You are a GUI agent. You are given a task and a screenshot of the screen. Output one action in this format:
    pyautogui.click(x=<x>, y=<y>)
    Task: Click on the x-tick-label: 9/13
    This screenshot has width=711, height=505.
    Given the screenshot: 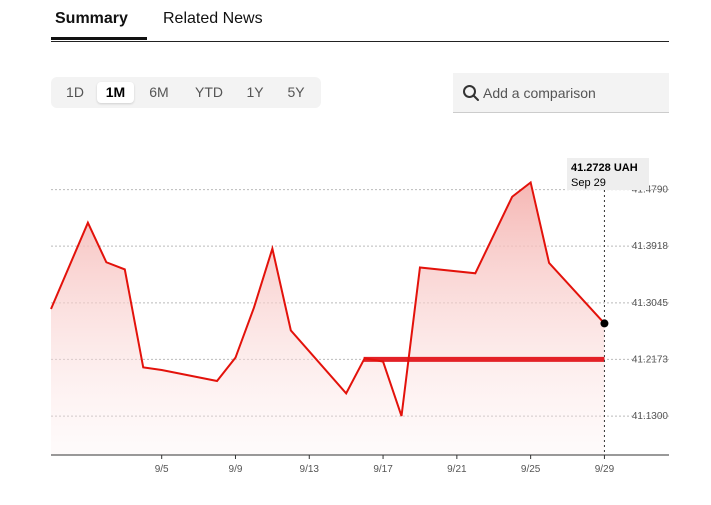 What is the action you would take?
    pyautogui.click(x=310, y=469)
    